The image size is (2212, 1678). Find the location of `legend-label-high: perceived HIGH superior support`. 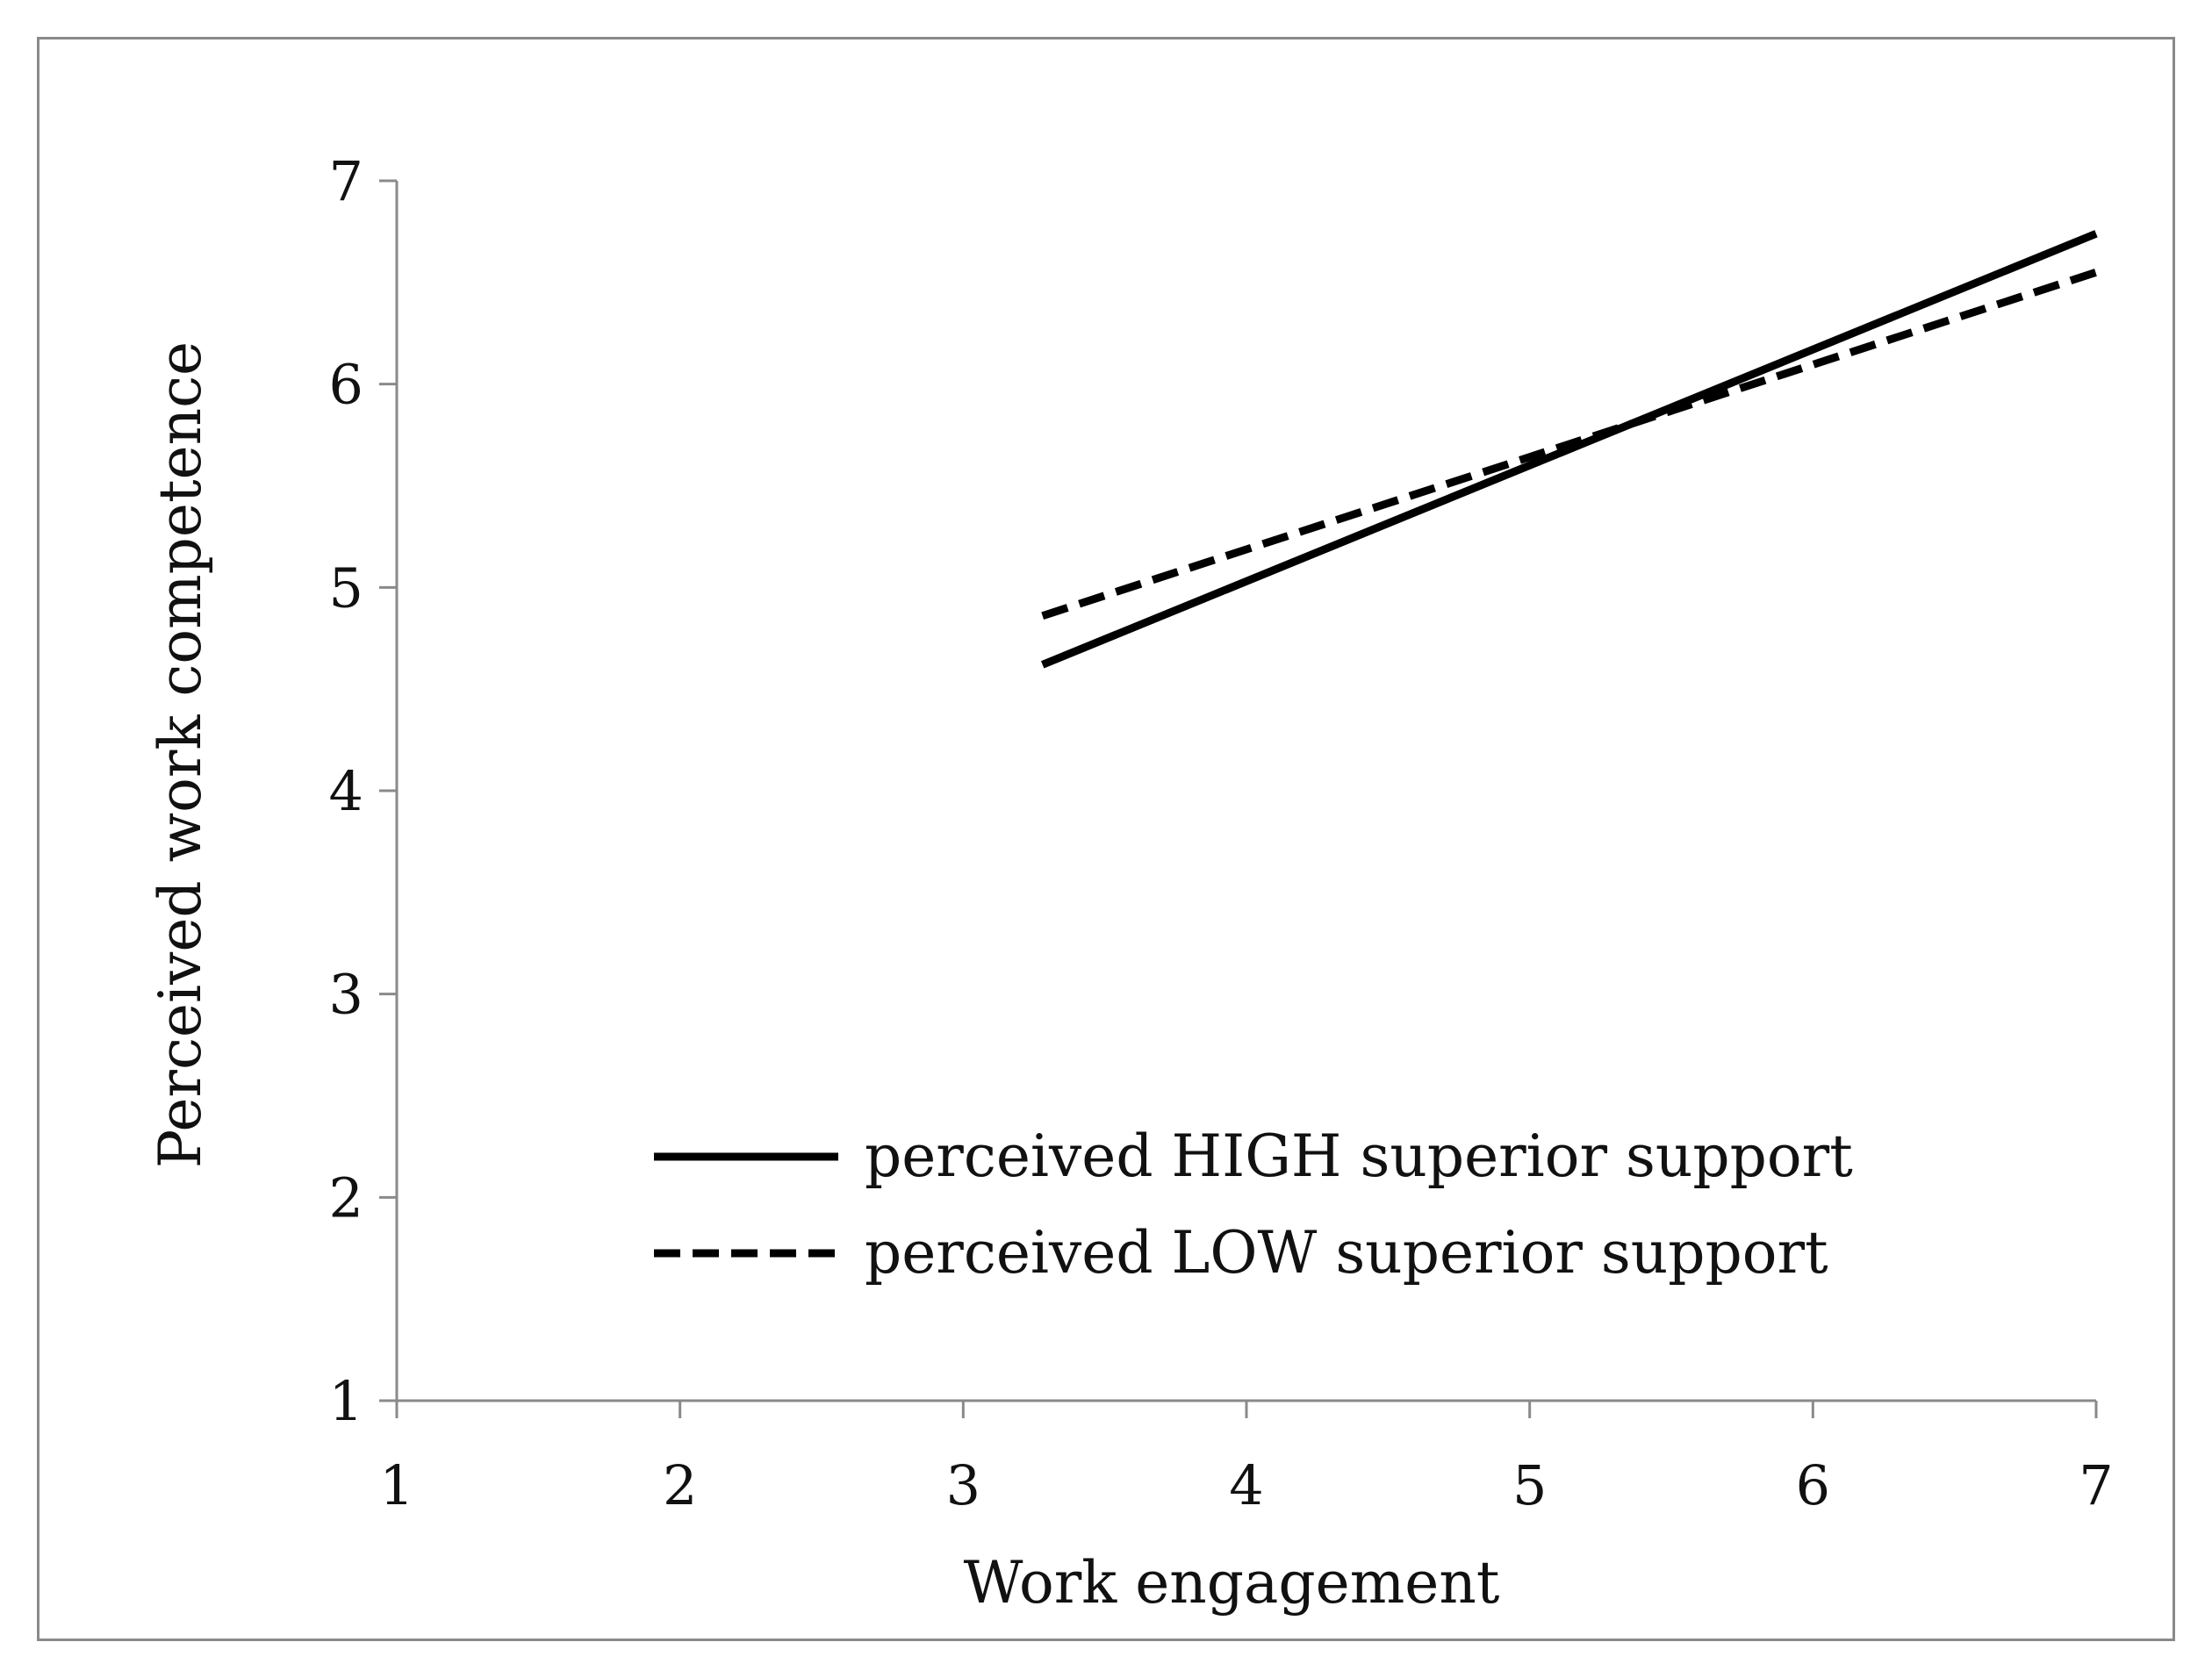

legend-label-high: perceived HIGH superior support is located at coordinates (1359, 1156).